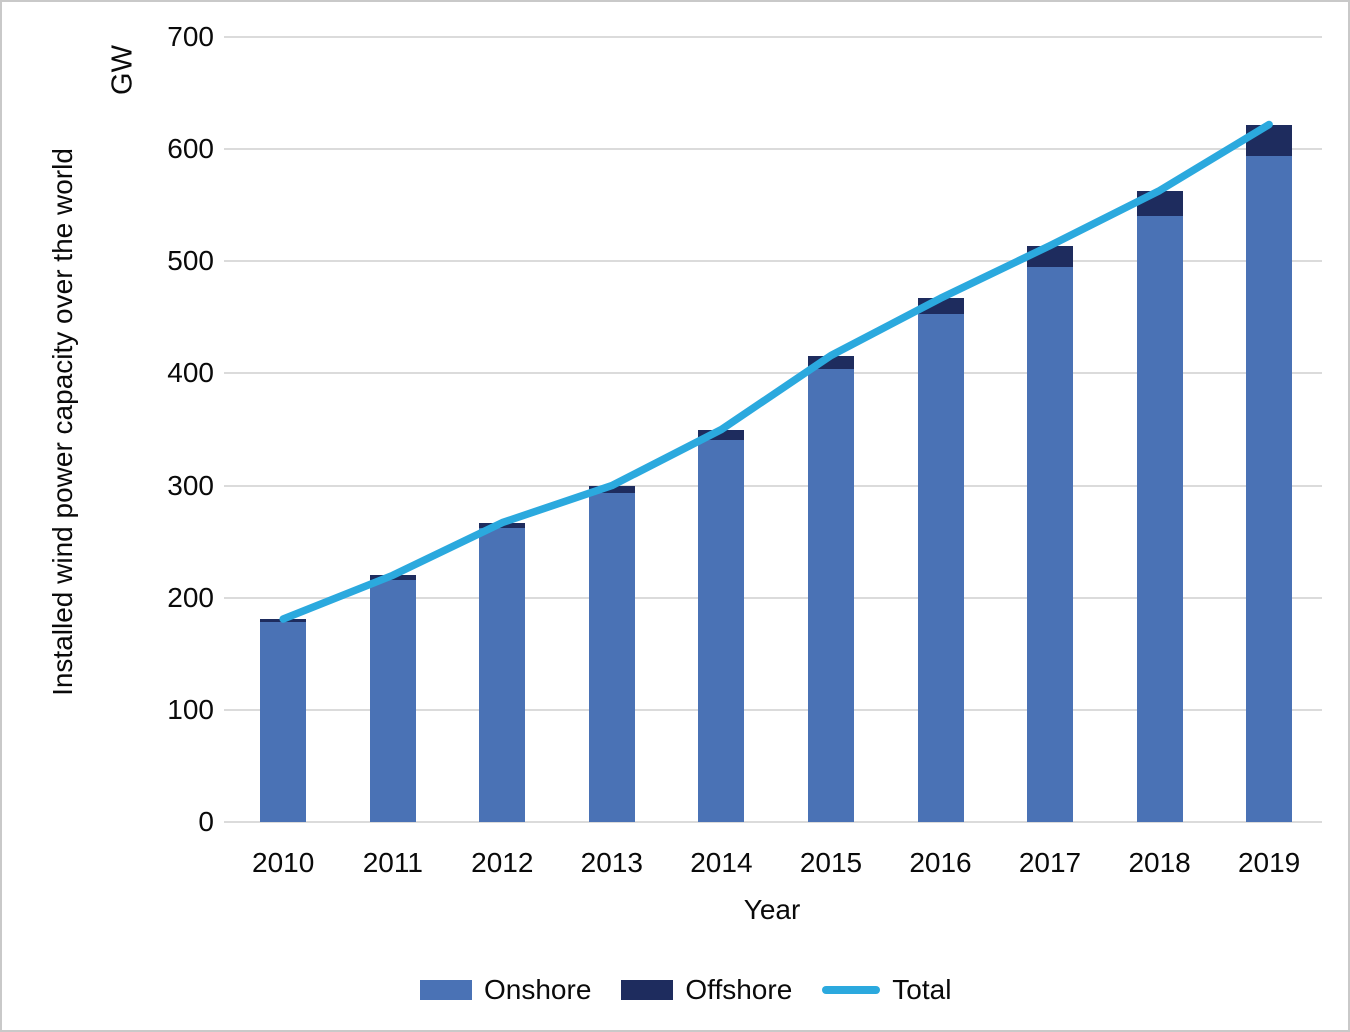 Image resolution: width=1350 pixels, height=1032 pixels. What do you see at coordinates (502, 862) in the screenshot?
I see `x-tick-label-2012: 2012` at bounding box center [502, 862].